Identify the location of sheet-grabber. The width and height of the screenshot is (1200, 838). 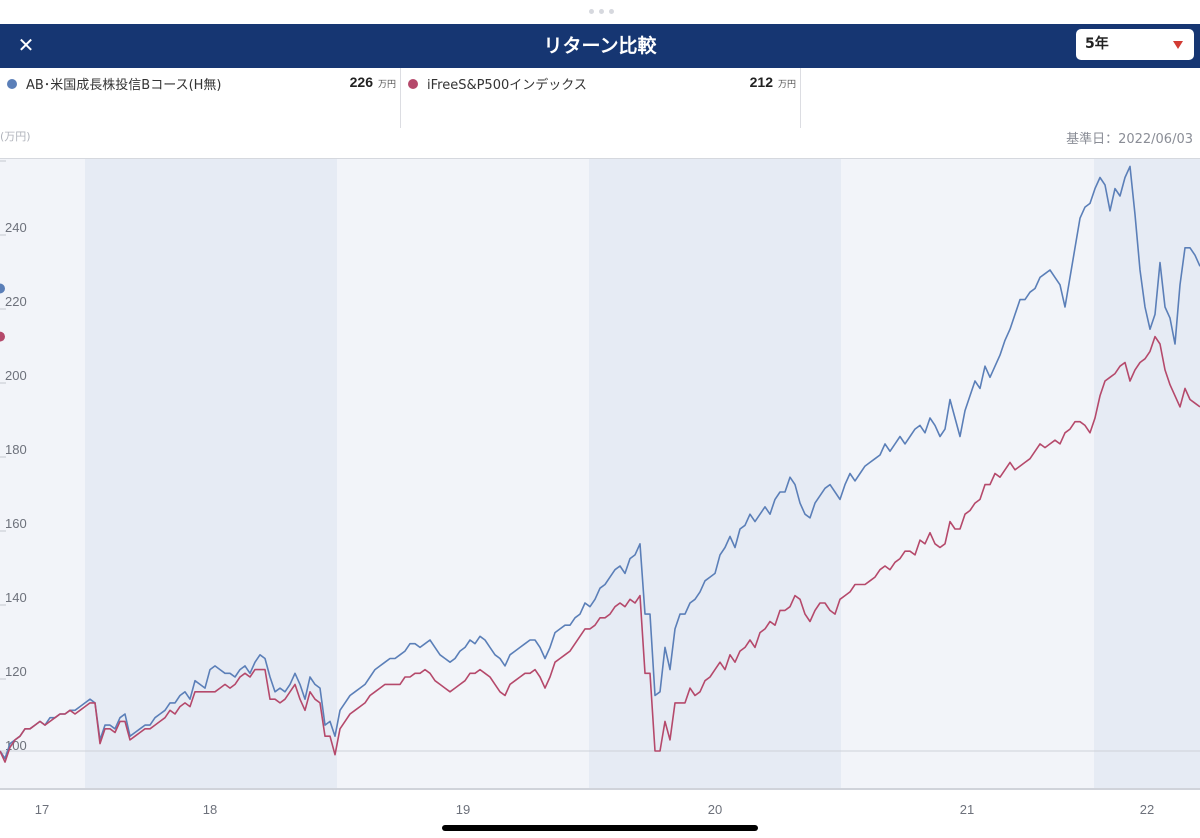
(601, 11).